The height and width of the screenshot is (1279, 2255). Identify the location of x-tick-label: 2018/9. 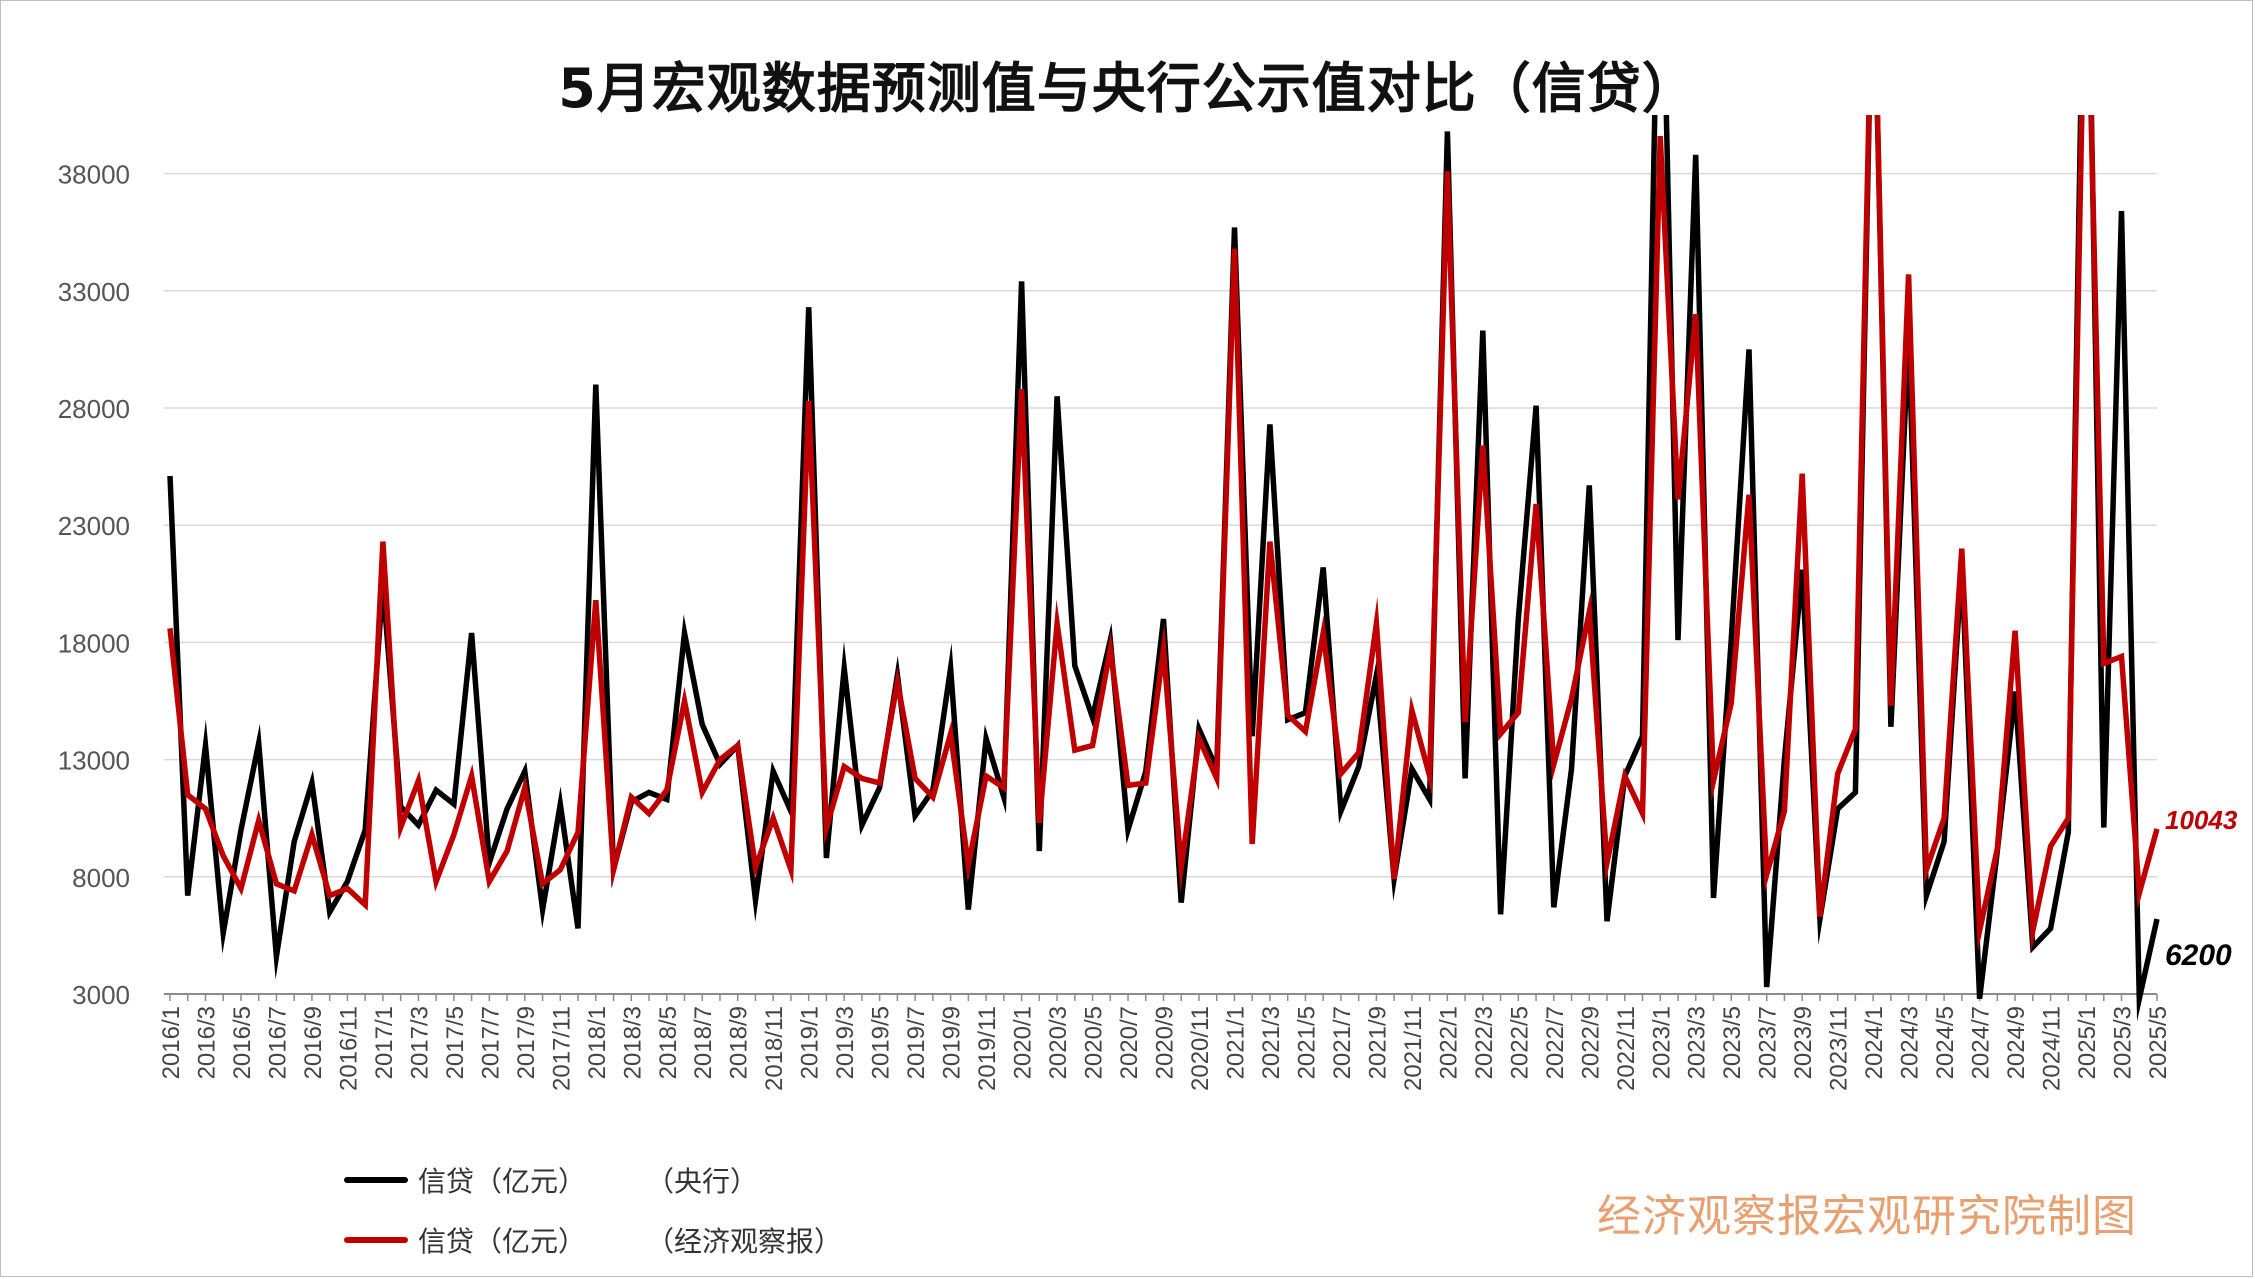
(739, 1042).